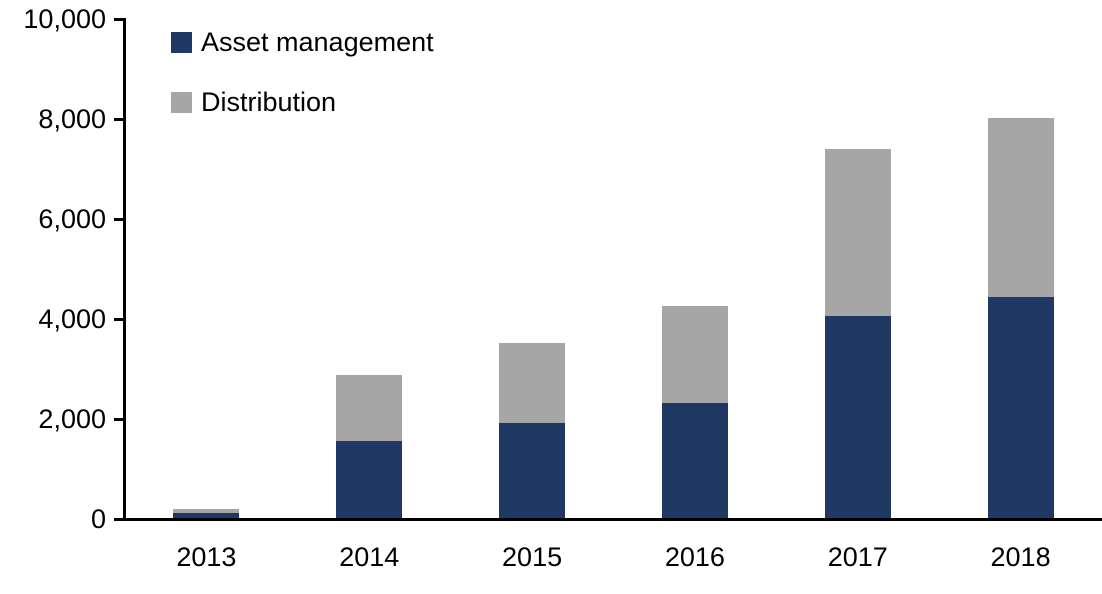  I want to click on x-tick-label-2016: 2016, so click(694, 557).